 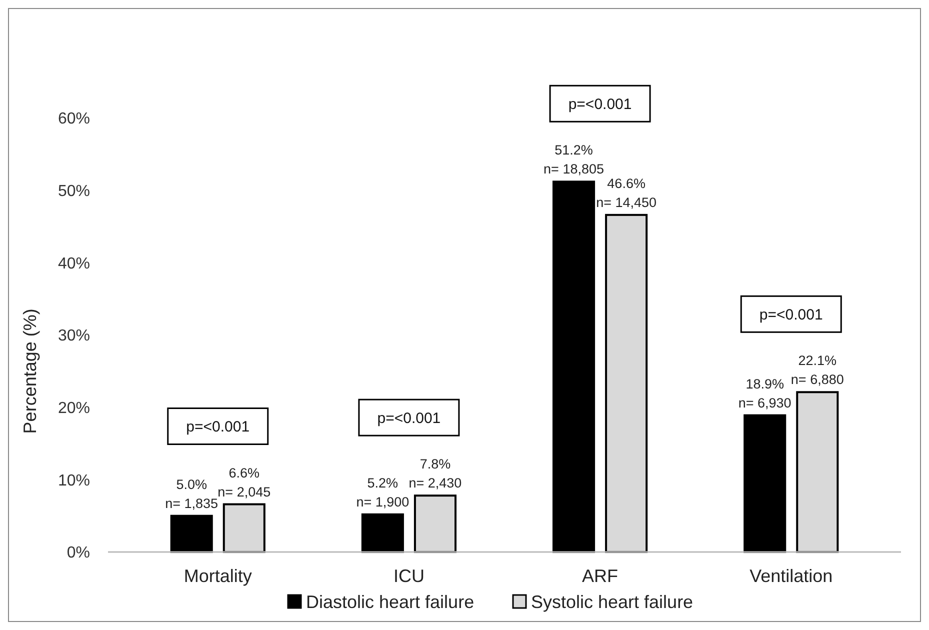 What do you see at coordinates (600, 576) in the screenshot?
I see `x-tick-label: ARF` at bounding box center [600, 576].